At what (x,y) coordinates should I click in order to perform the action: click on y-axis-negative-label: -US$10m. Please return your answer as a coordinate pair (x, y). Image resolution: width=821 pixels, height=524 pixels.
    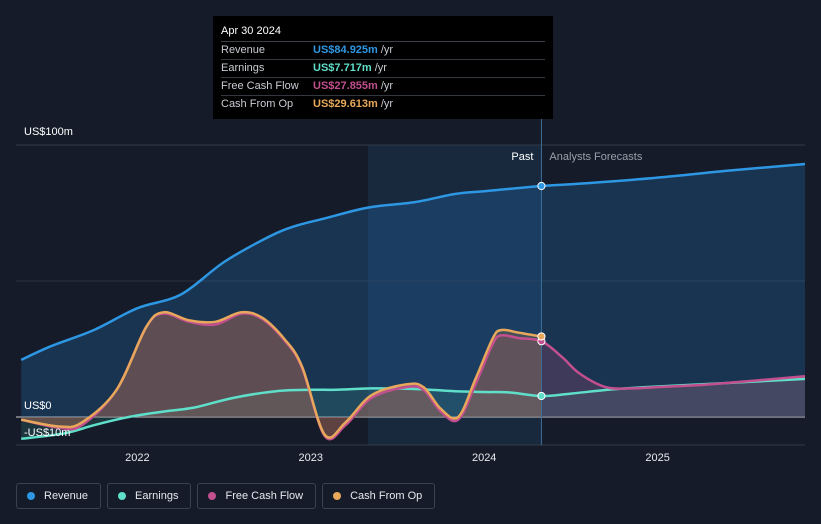
    Looking at the image, I should click on (47, 433).